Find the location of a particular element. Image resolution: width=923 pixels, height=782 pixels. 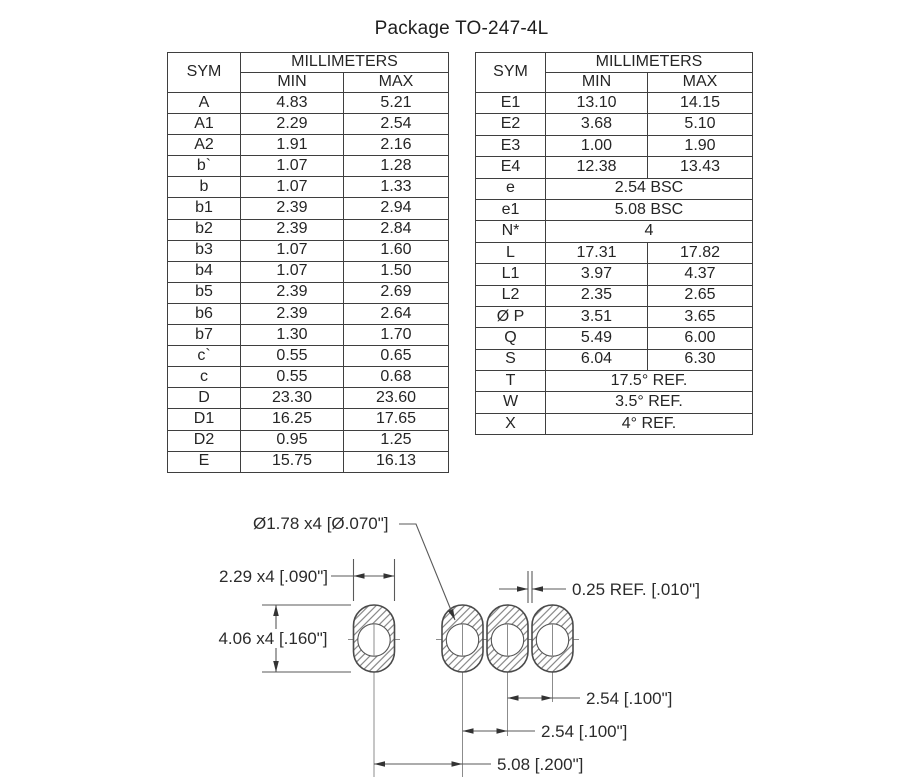

arrow-pad-width-left is located at coordinates (359, 576).